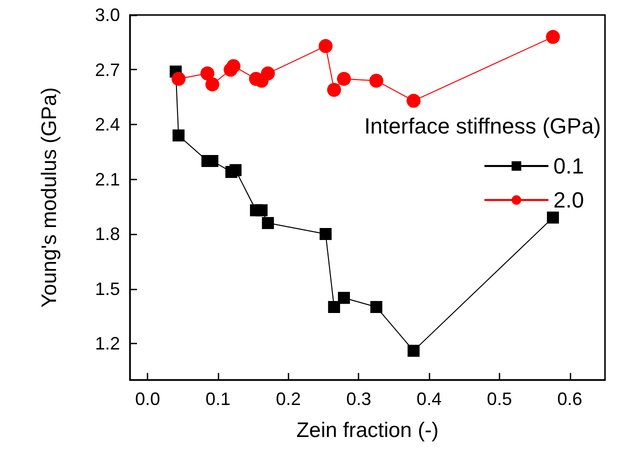 The height and width of the screenshot is (460, 619). I want to click on x-tick-label: 0.6, so click(569, 399).